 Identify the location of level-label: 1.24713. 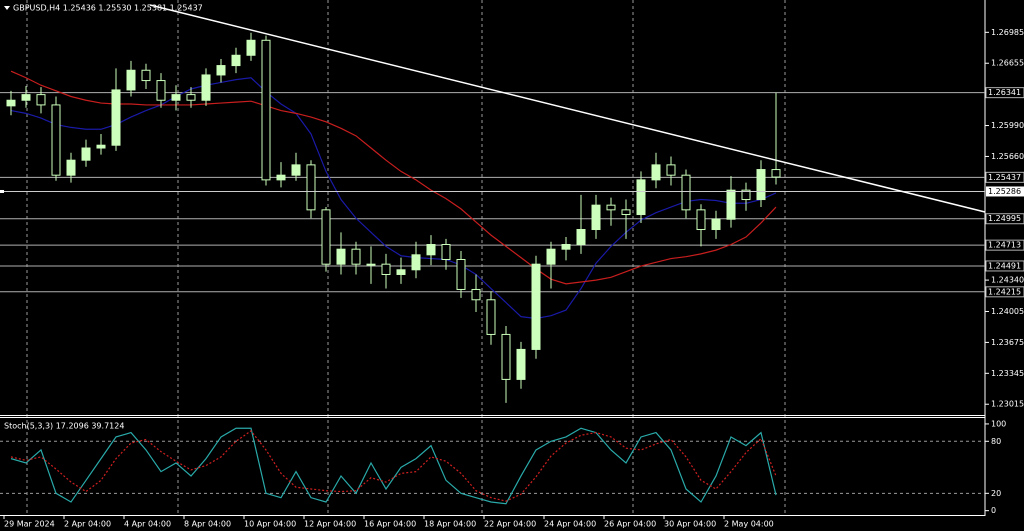
(1004, 245).